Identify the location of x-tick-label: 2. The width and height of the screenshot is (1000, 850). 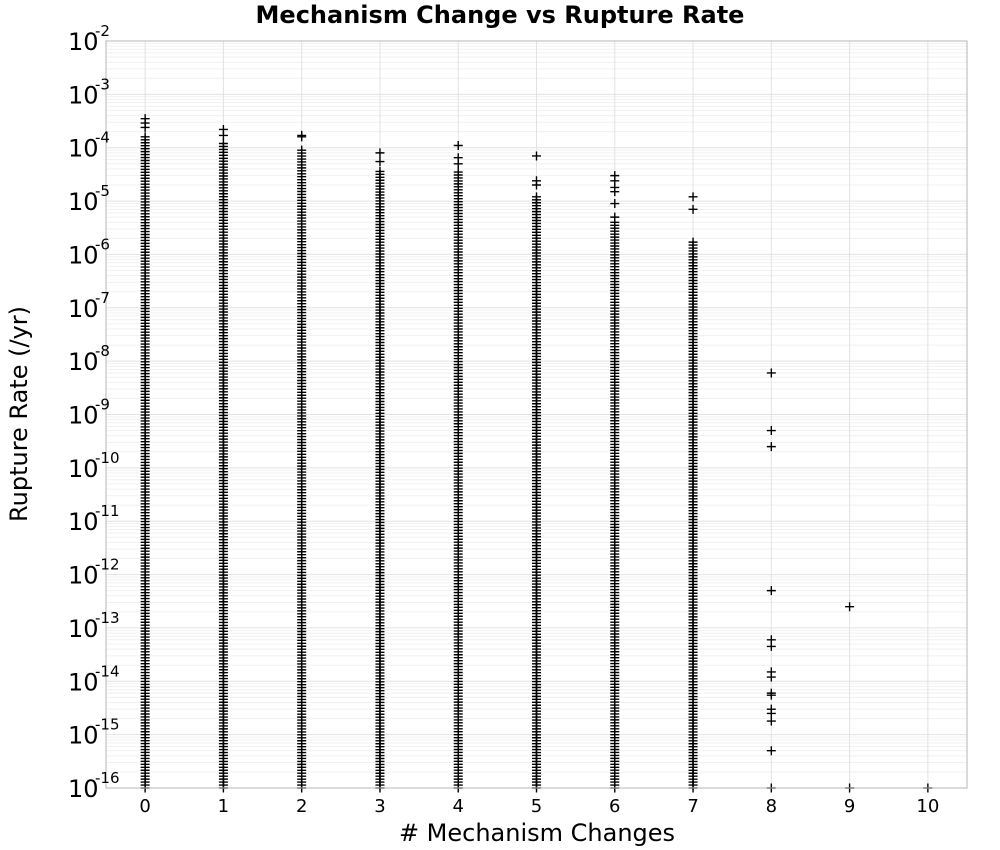
(301, 806).